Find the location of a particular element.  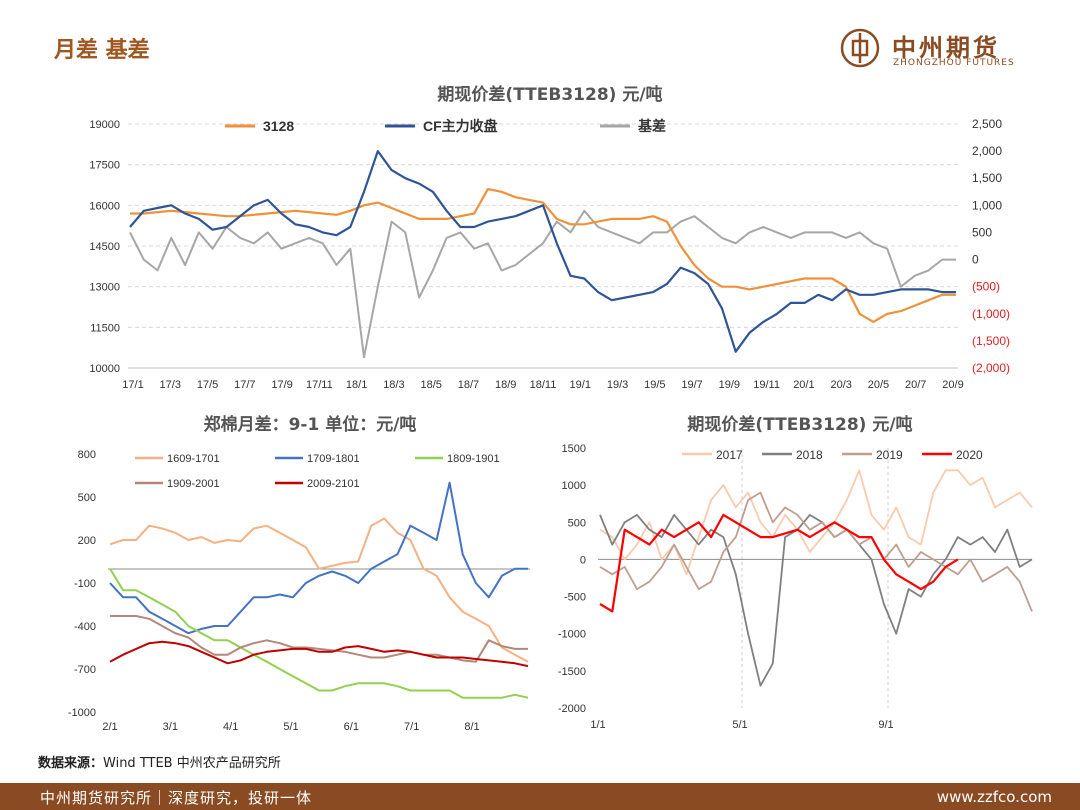

source-text: Wind TTEB 中州农产品研究所 is located at coordinates (192, 763).